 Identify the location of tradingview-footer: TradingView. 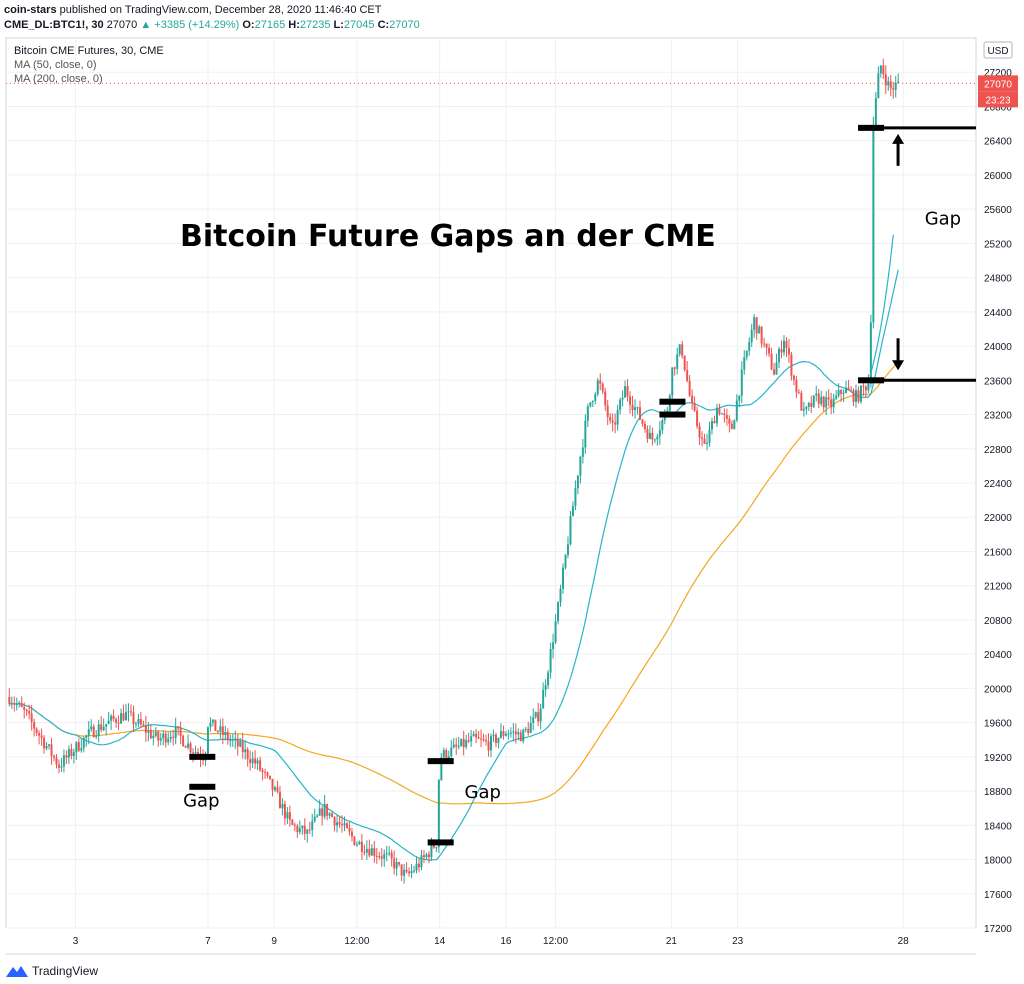
(52, 971).